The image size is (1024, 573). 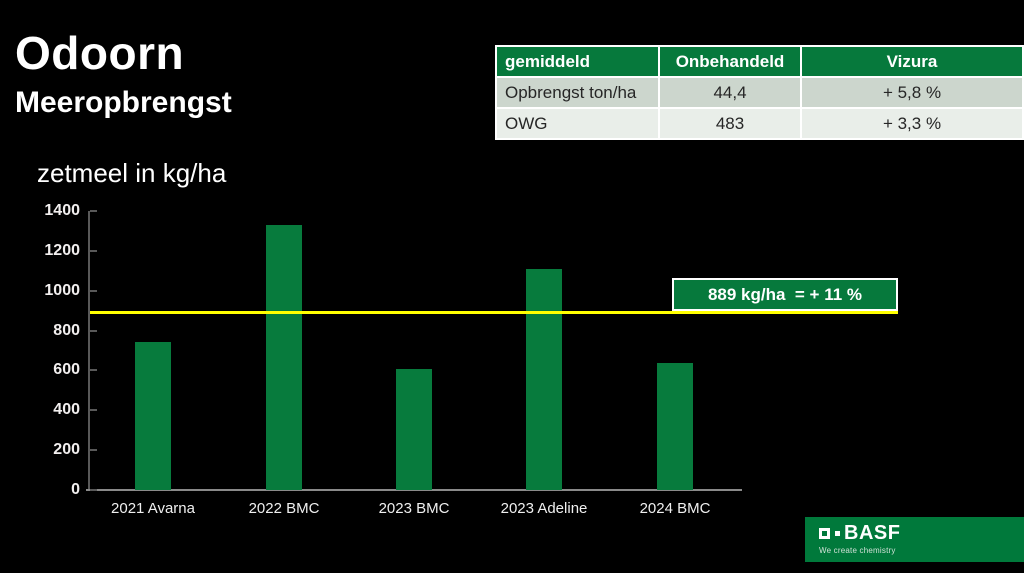 What do you see at coordinates (66, 330) in the screenshot?
I see `y-axis-tick-label: 800` at bounding box center [66, 330].